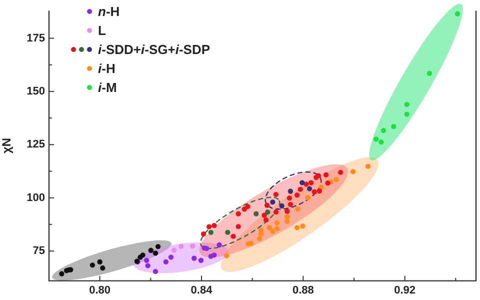  What do you see at coordinates (154, 49) in the screenshot?
I see `legend-label: i-SDD+i-SG+i-SDP` at bounding box center [154, 49].